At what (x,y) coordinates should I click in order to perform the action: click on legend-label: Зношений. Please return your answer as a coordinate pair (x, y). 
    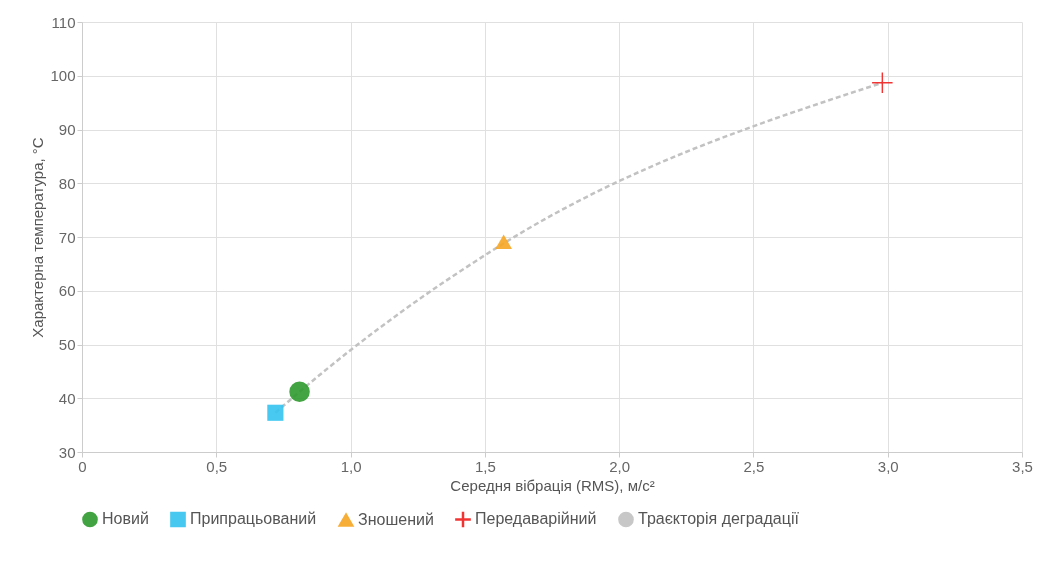
    Looking at the image, I should click on (396, 519).